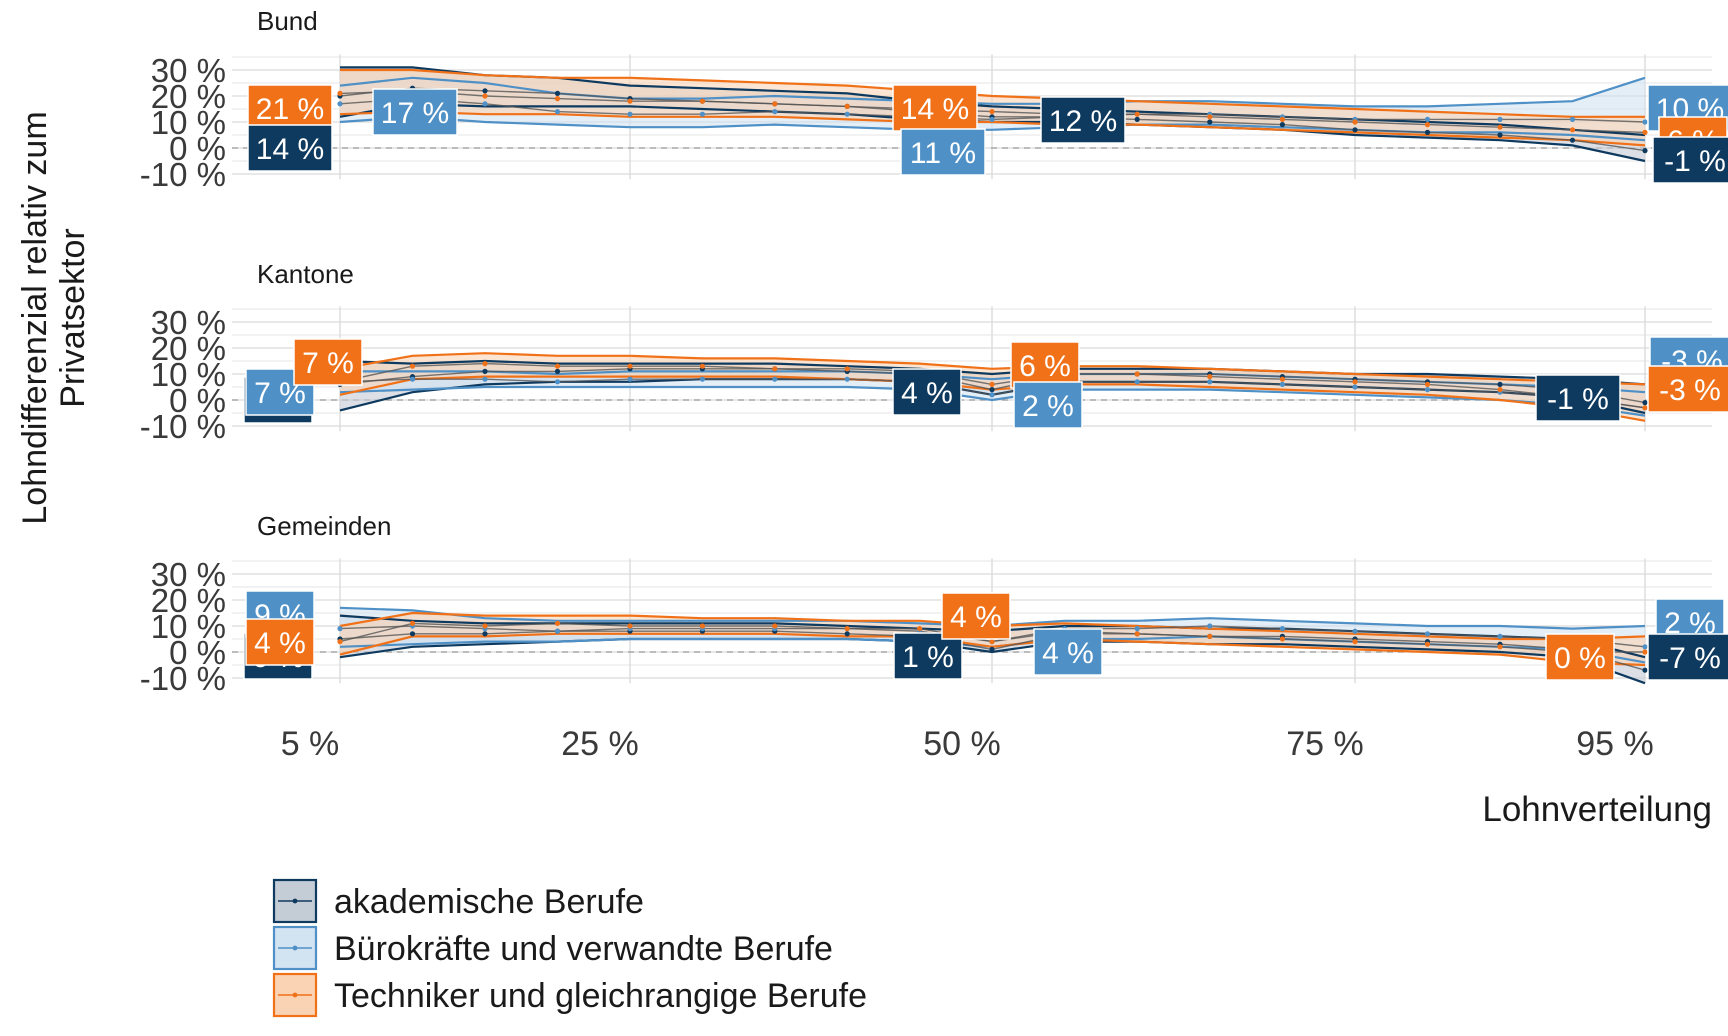 The height and width of the screenshot is (1036, 1728). What do you see at coordinates (992, 93) in the screenshot?
I see `ci-bound-techniker` at bounding box center [992, 93].